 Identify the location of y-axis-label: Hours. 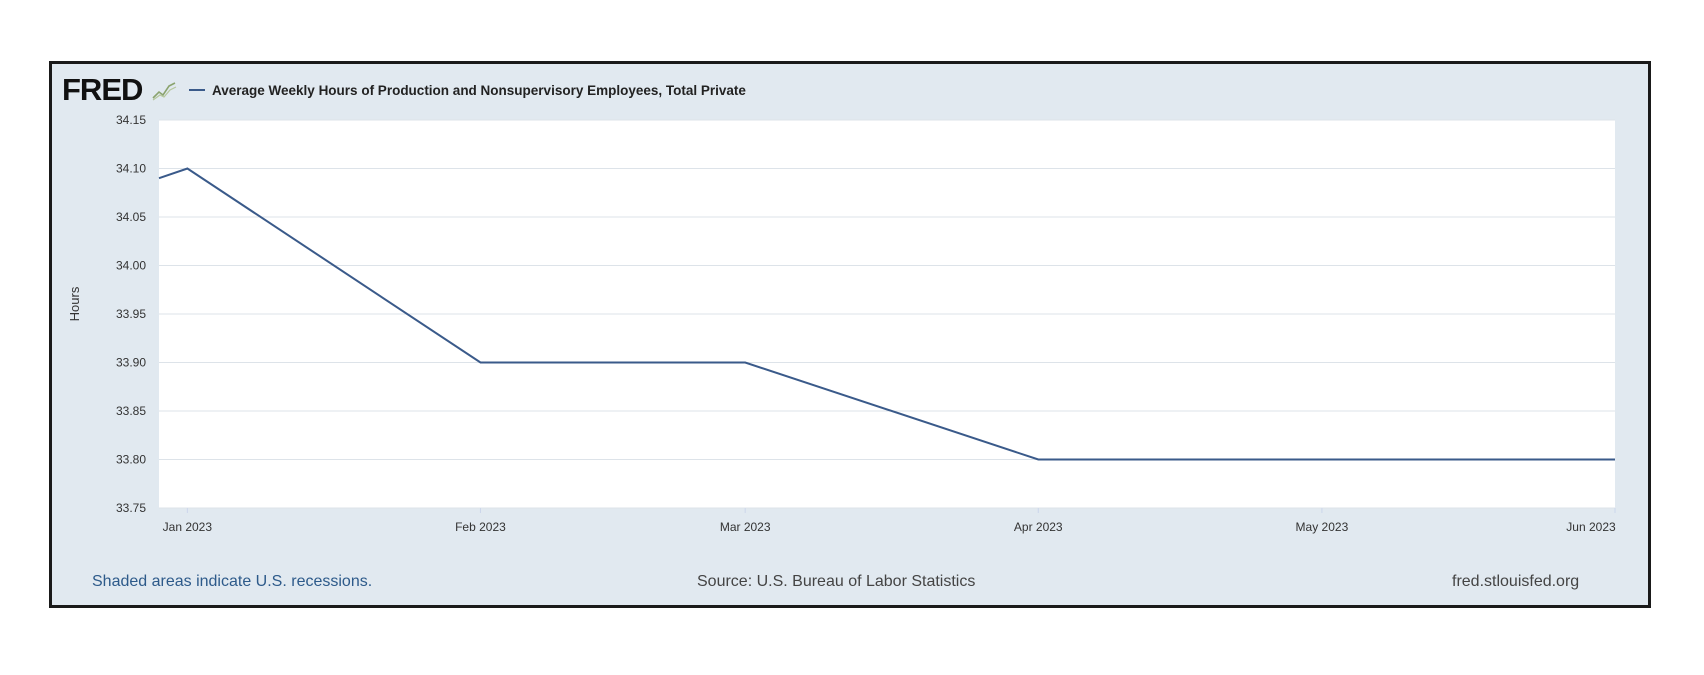
(74, 303).